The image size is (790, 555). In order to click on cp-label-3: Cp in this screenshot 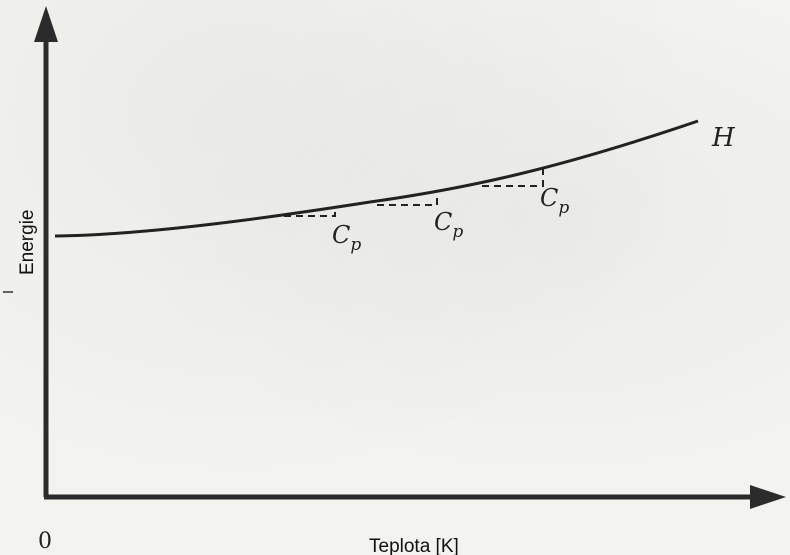, I will do `click(554, 201)`.